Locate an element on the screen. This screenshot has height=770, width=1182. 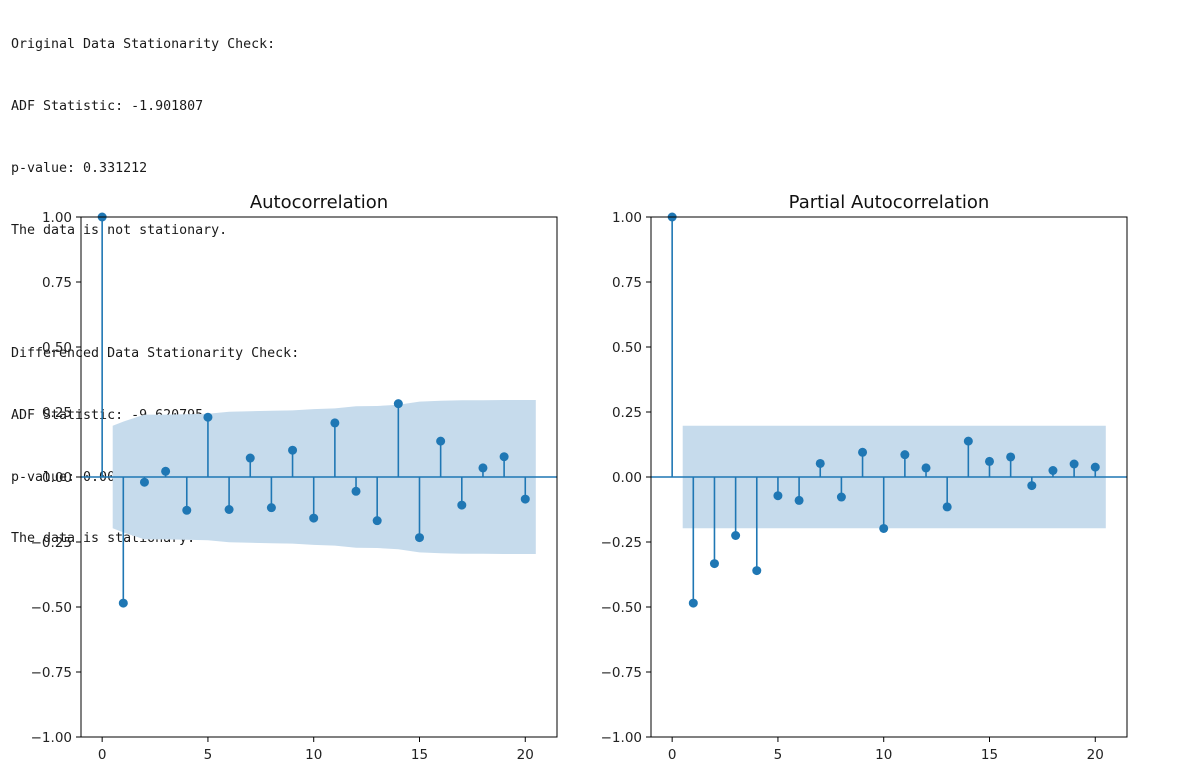
console-line: Original Data Stationarity Check: is located at coordinates (143, 45).